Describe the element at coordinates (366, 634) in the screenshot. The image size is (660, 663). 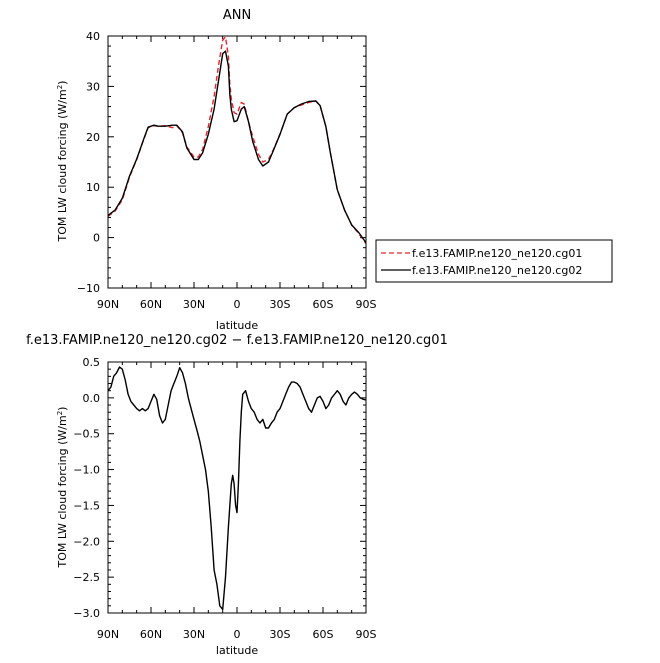
I see `bottom-xtick-label: 90S` at that location.